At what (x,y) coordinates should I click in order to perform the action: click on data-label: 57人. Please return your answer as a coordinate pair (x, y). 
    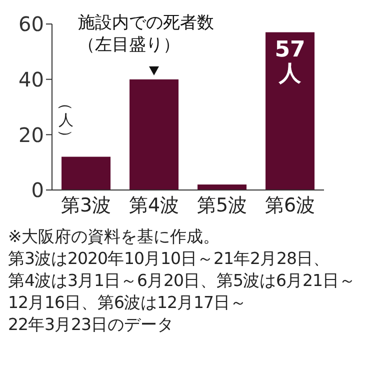
    Looking at the image, I should click on (290, 61).